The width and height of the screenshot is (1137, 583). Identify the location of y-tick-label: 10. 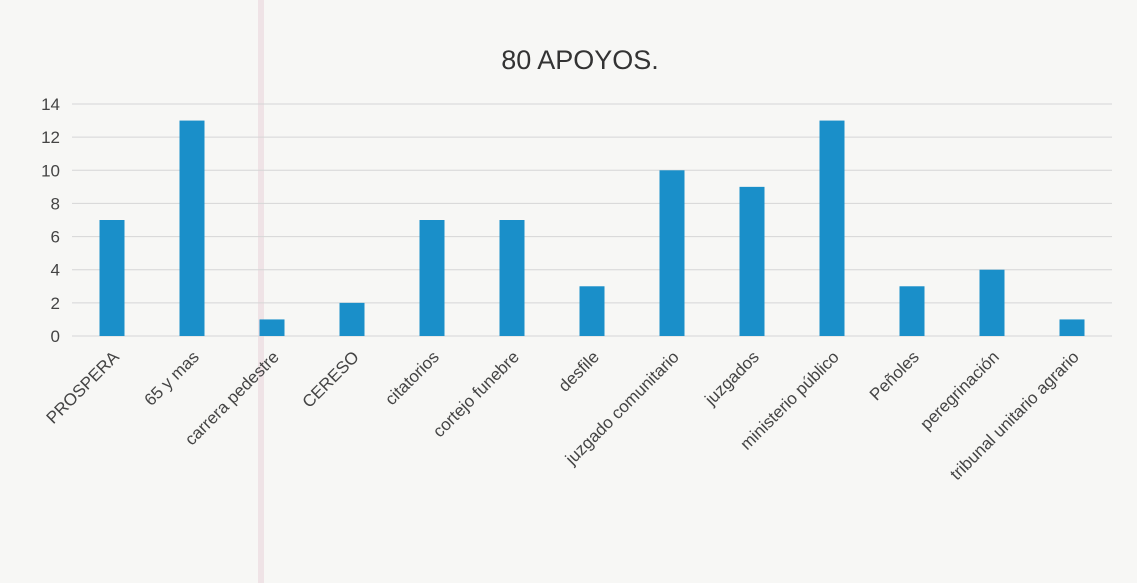
(50, 170).